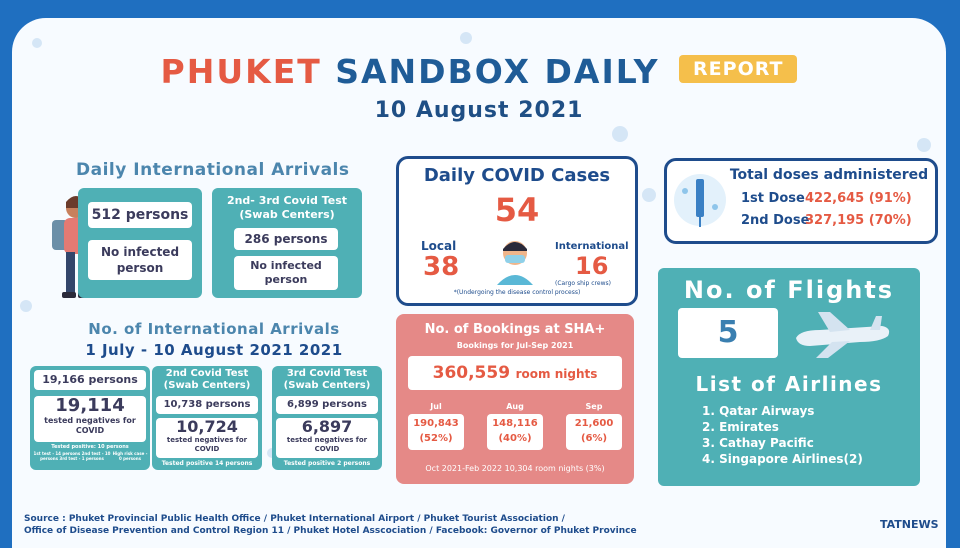 The width and height of the screenshot is (960, 548). What do you see at coordinates (286, 239) in the screenshot?
I see `swab-test-persons: 286 persons` at bounding box center [286, 239].